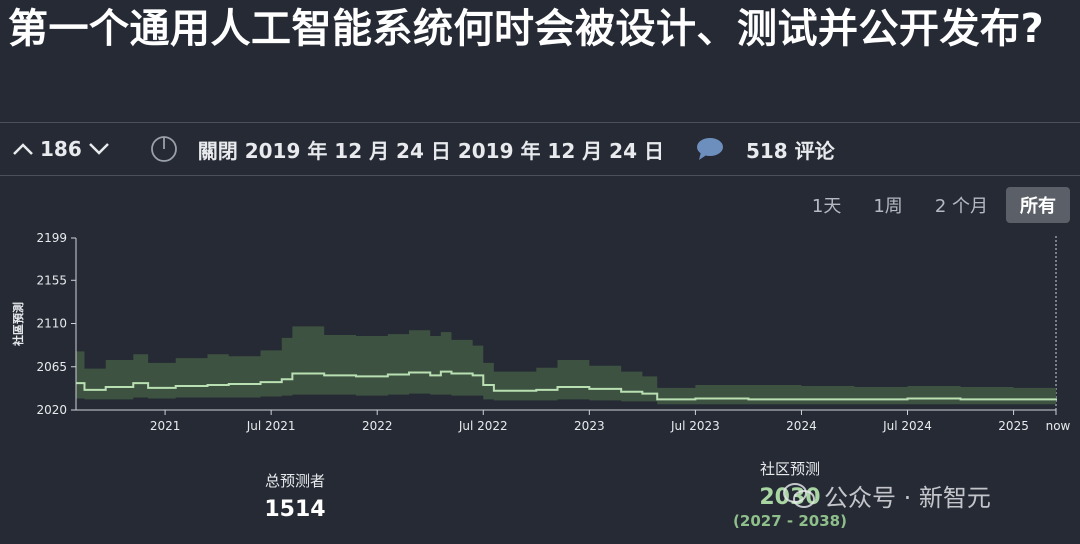 The height and width of the screenshot is (544, 1080). I want to click on range-tab-2m: 2 个月, so click(961, 206).